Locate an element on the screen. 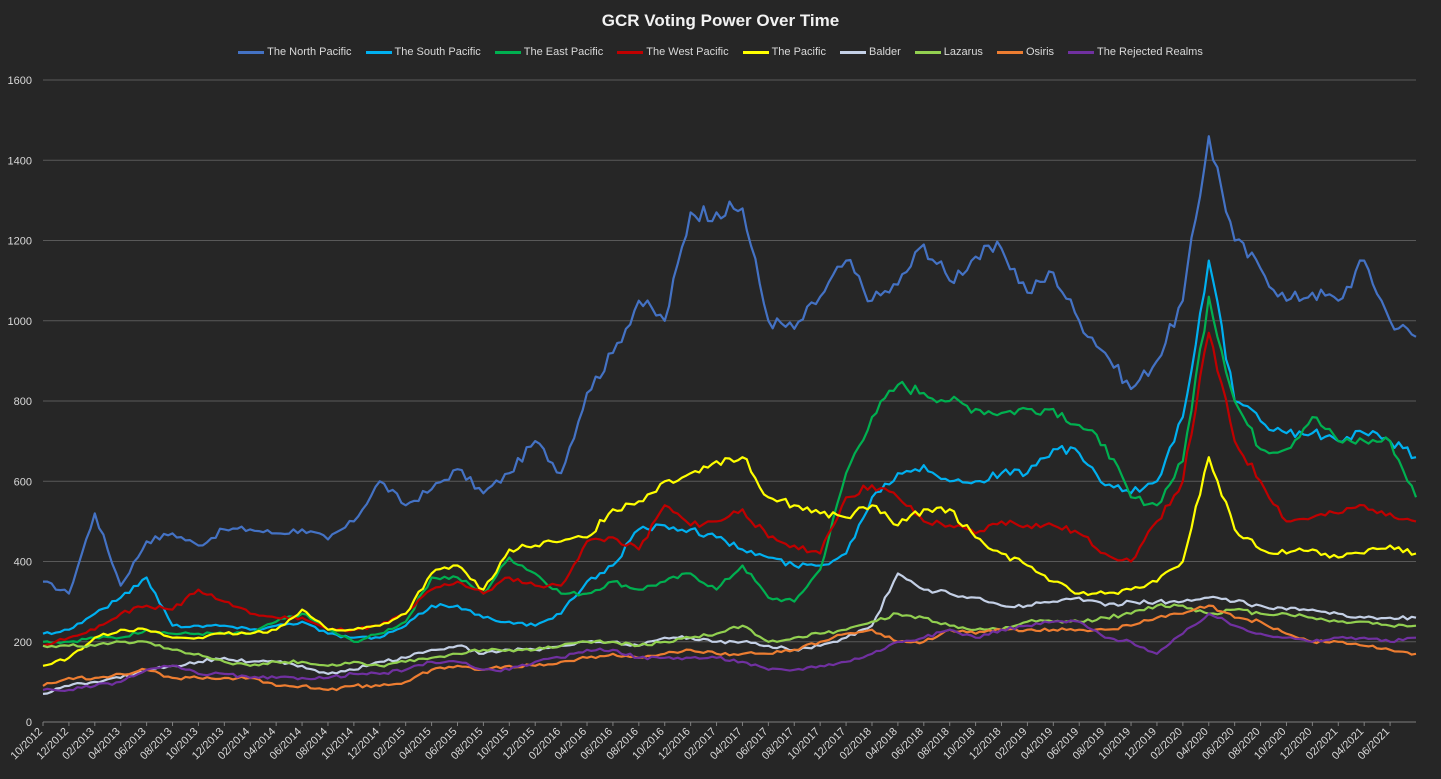  chart-title: GCR Voting Power Over Time is located at coordinates (720, 20).